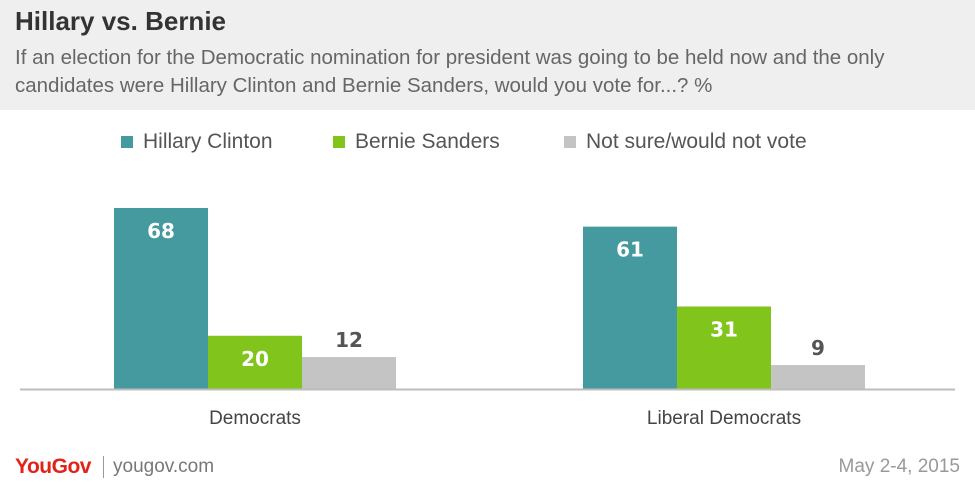  What do you see at coordinates (164, 466) in the screenshot?
I see `site-url: yougov.com` at bounding box center [164, 466].